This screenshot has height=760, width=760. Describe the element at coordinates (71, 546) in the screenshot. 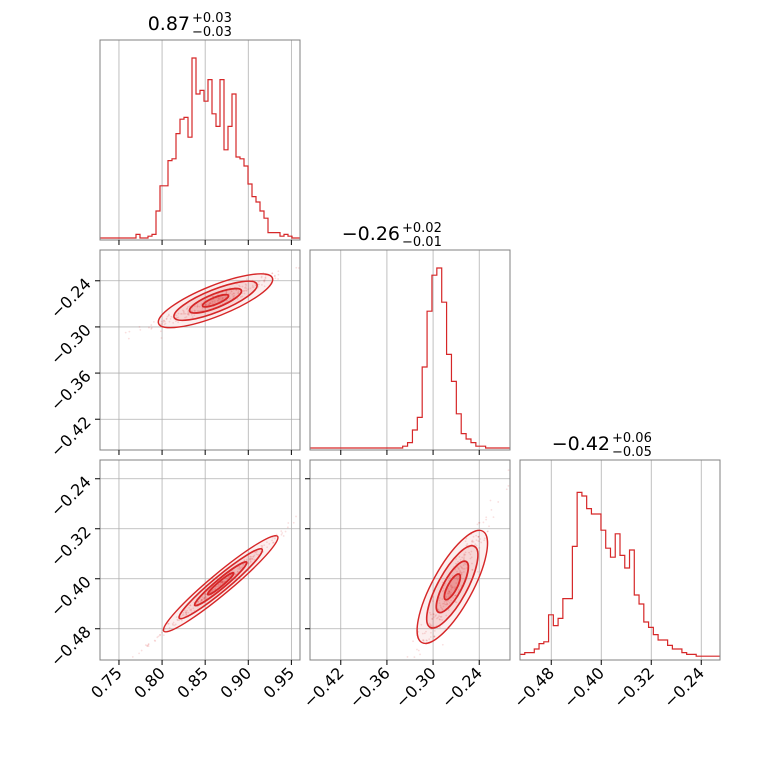

I see `y-tick-label: −0.32` at that location.